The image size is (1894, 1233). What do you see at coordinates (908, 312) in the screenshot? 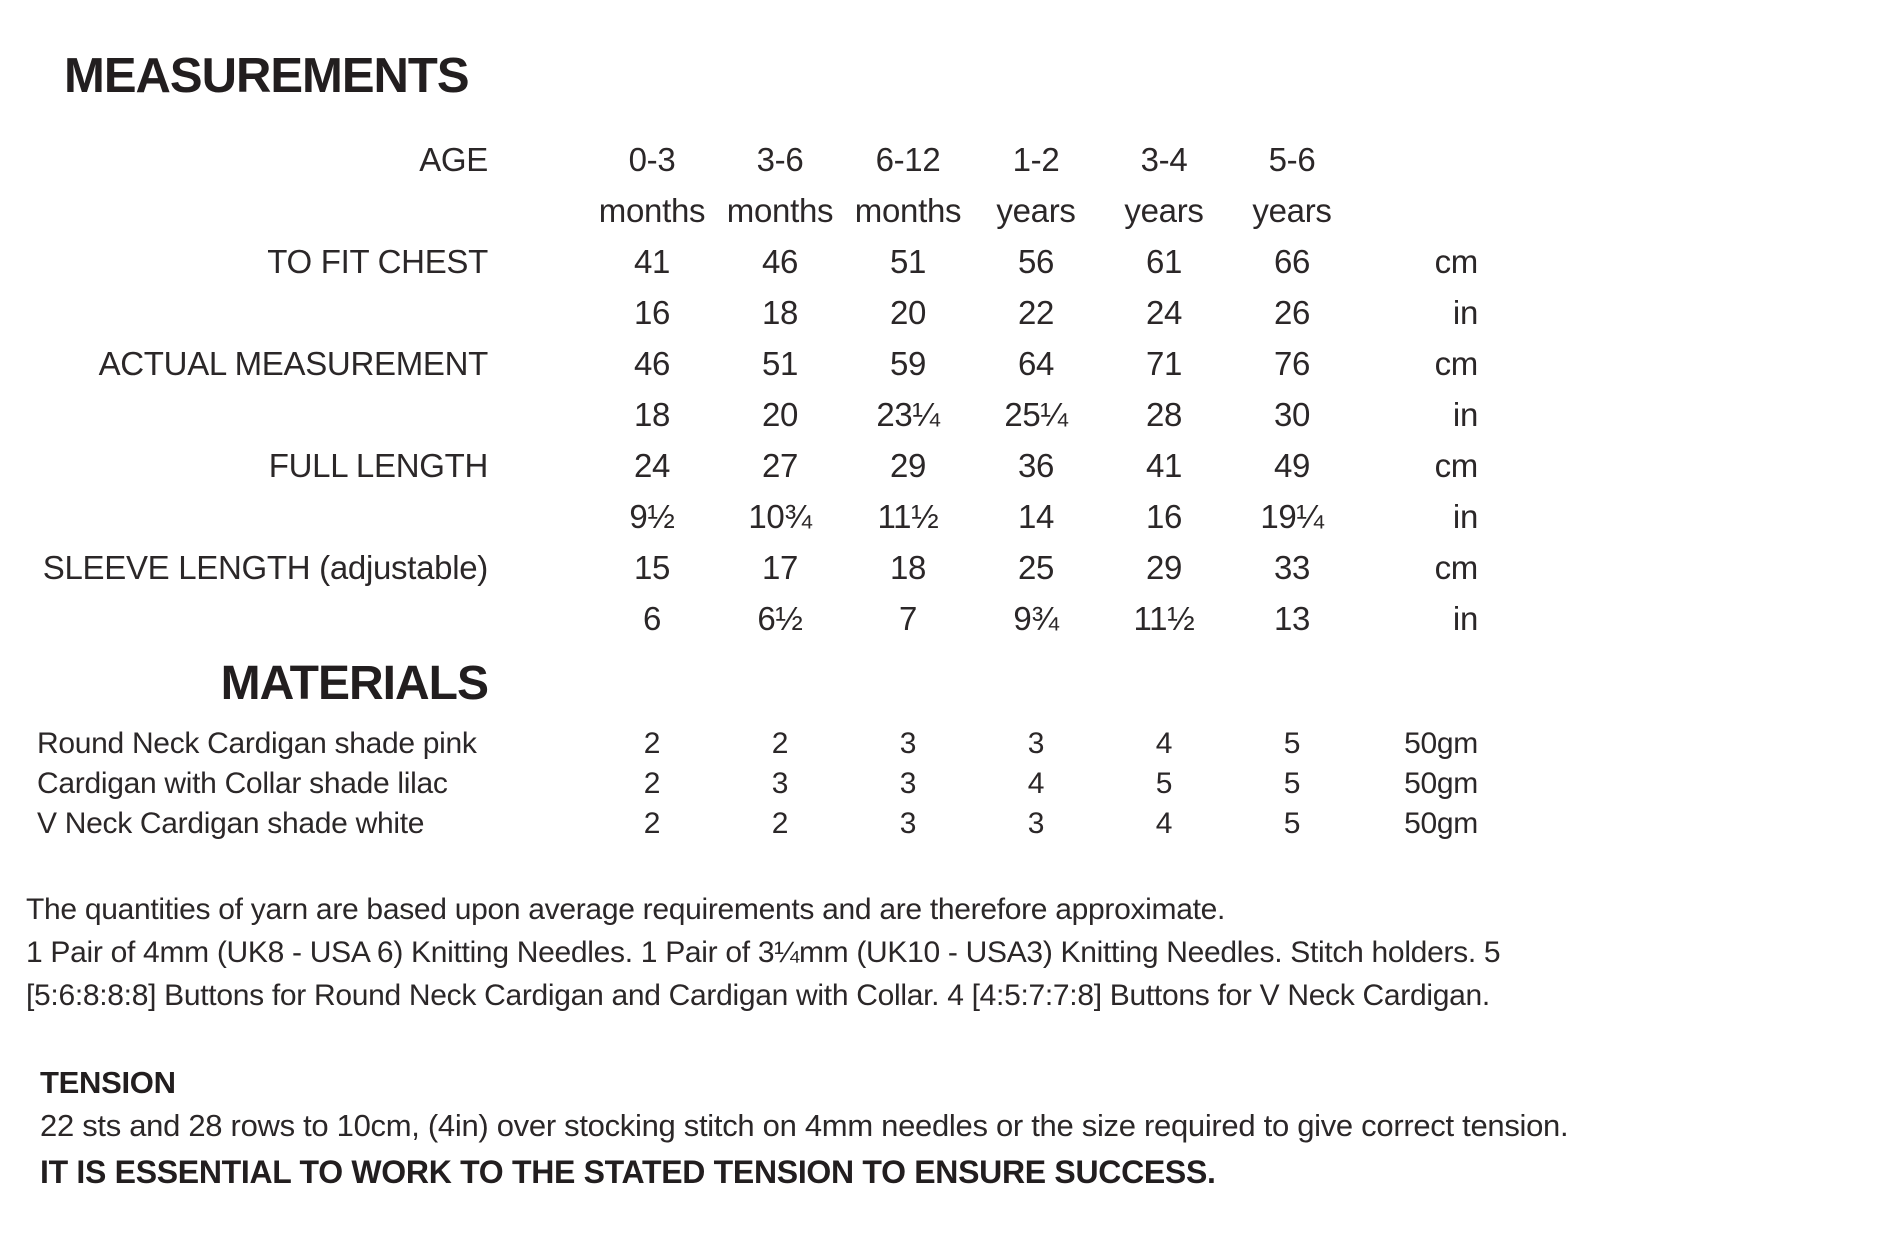
I see `measurement-value-in: 20` at bounding box center [908, 312].